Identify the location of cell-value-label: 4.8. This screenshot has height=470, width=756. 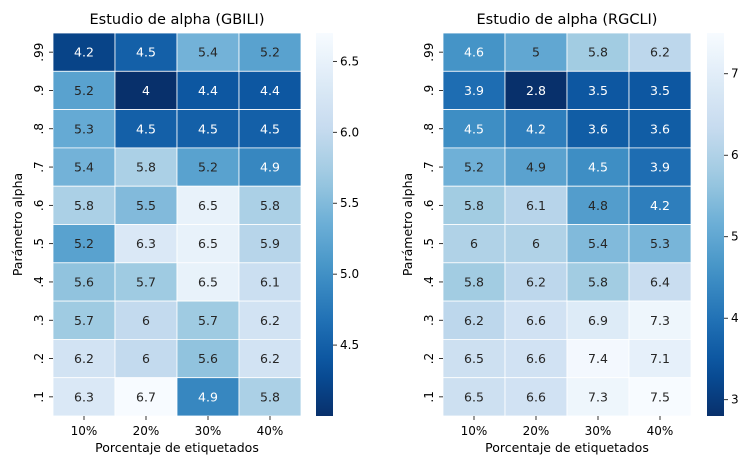
(598, 205).